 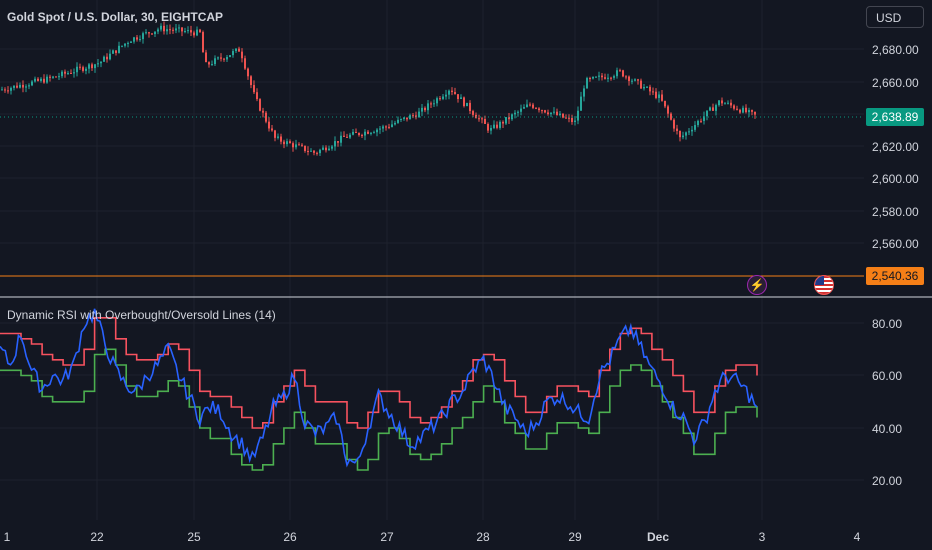 I want to click on lightning-icon: ⚡, so click(x=757, y=285).